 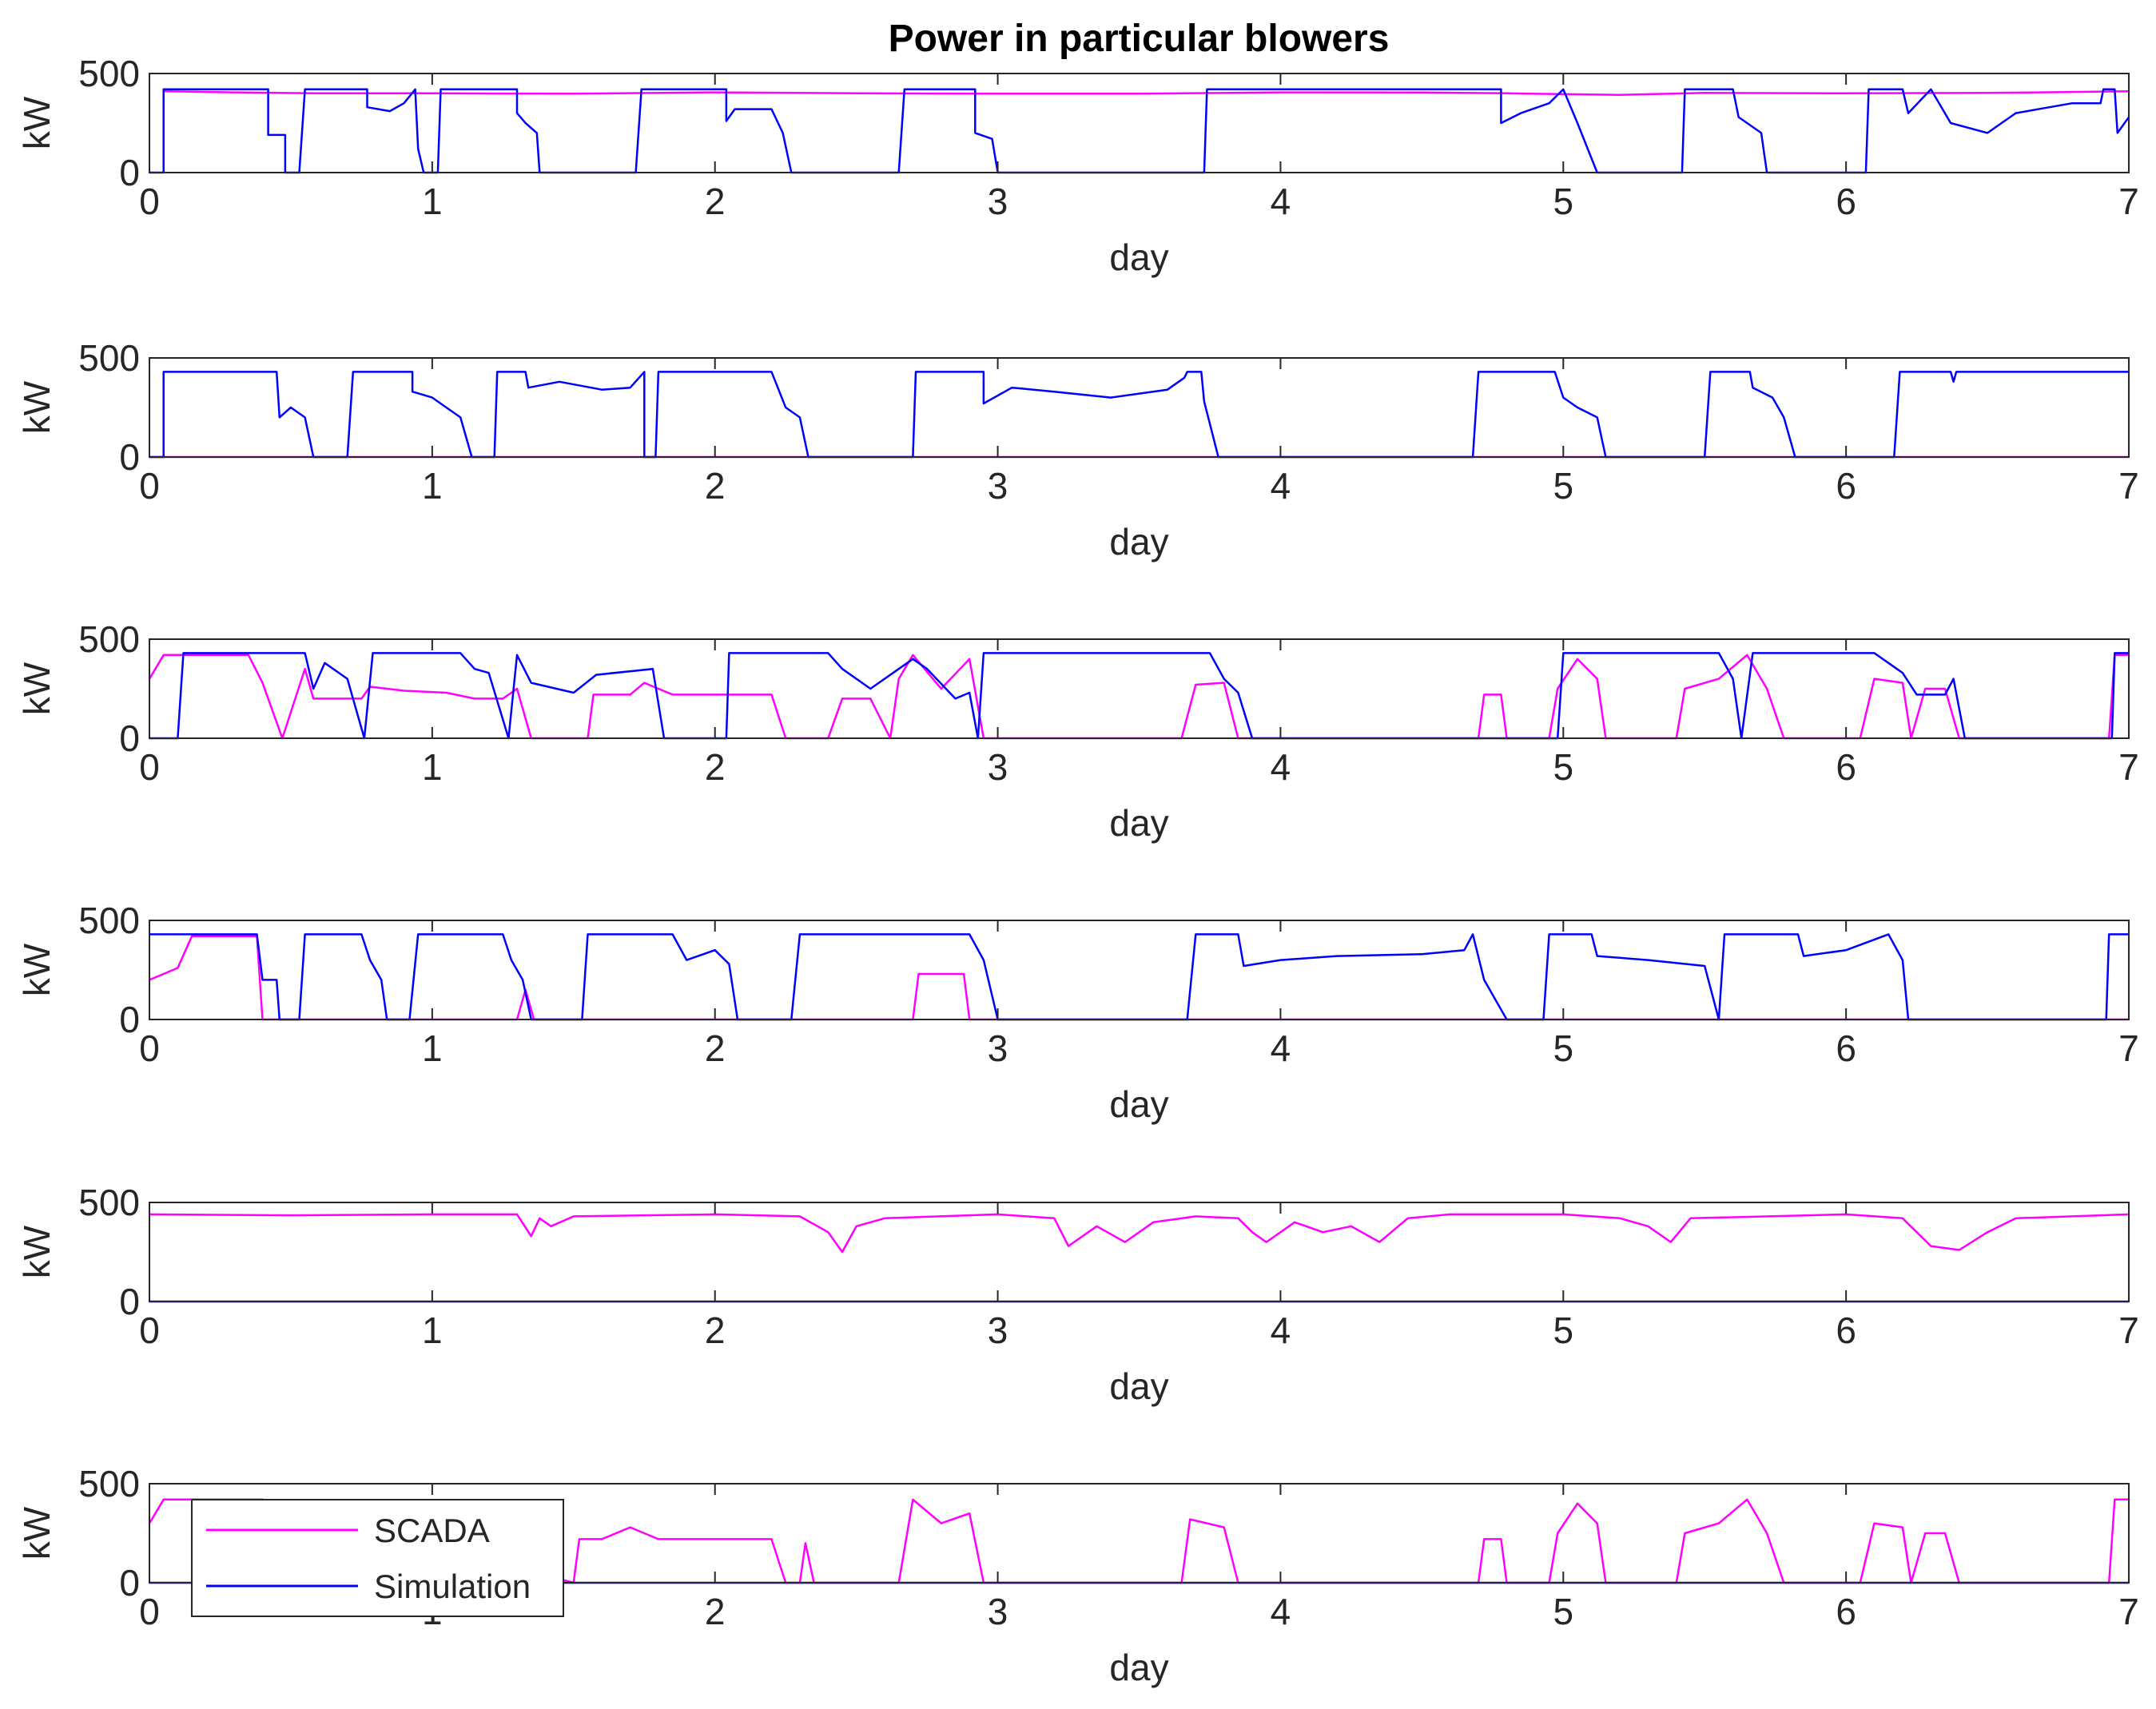 I want to click on legend-label-scada: SCADA, so click(x=432, y=1530).